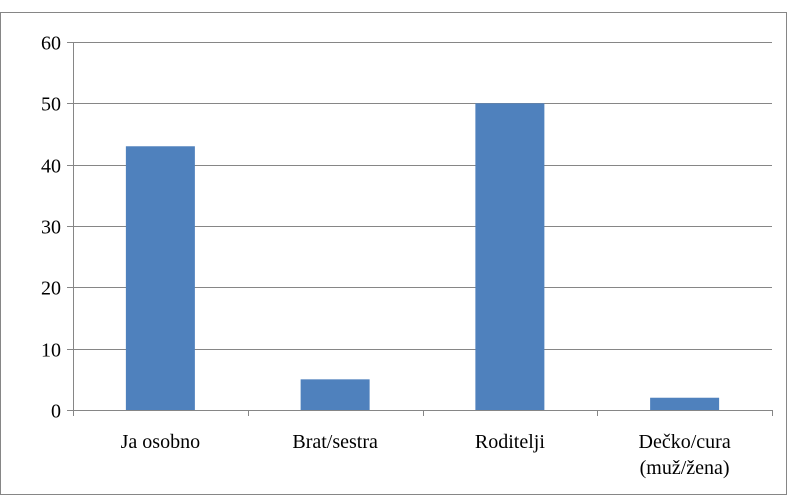  What do you see at coordinates (335, 442) in the screenshot?
I see `x-tick-label: Brat/sestra` at bounding box center [335, 442].